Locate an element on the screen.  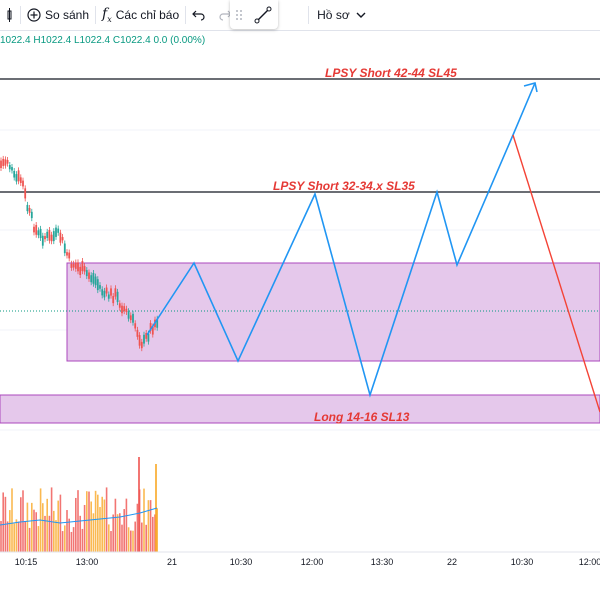
xaxis-label-2: 21 is located at coordinates (172, 562).